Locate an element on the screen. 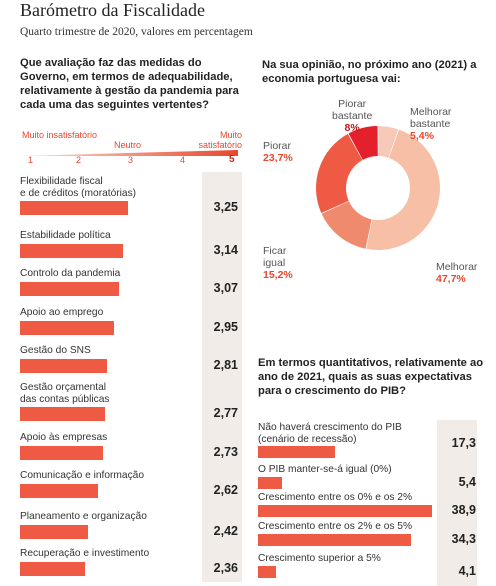  bar-row-7: Apoio às empresas 2,73 is located at coordinates (132, 446).